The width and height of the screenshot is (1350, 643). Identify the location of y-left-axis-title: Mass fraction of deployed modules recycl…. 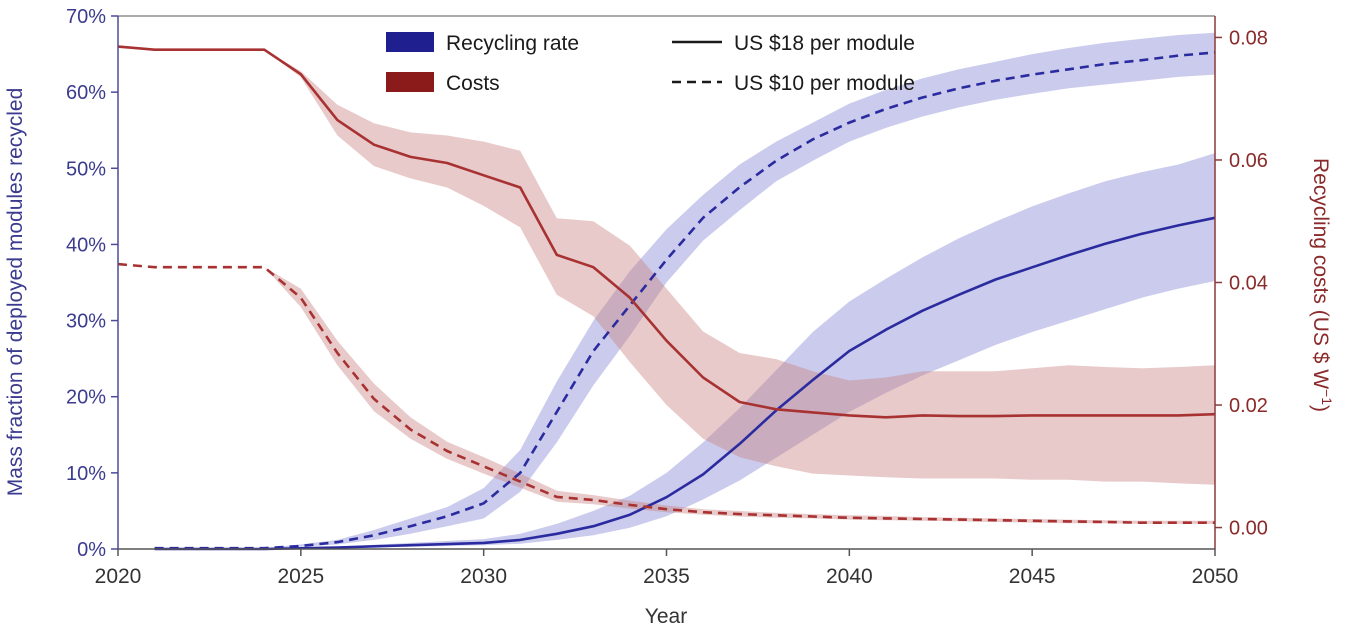
(15, 292).